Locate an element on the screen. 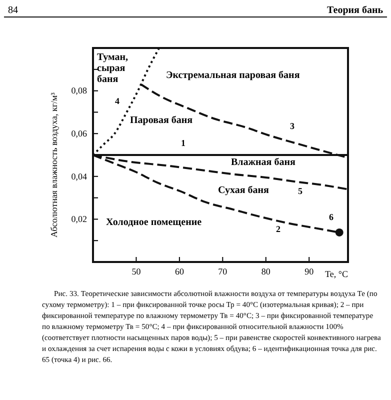 The width and height of the screenshot is (391, 400). x-tick-label: 80 is located at coordinates (266, 271).